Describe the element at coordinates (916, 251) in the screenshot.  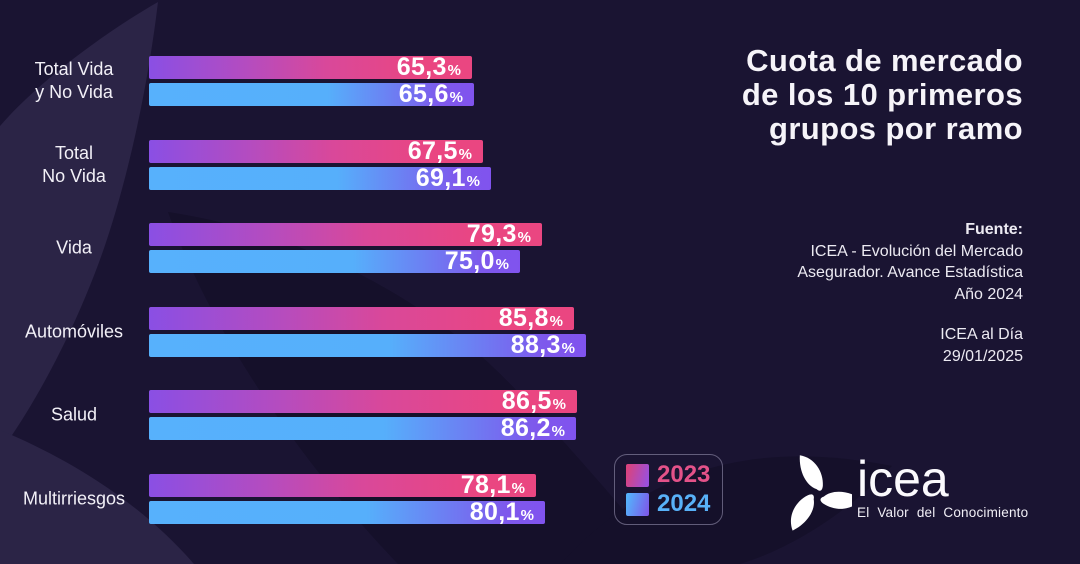
I see `source-line-1: ICEA - Evolución del Mercado` at that location.